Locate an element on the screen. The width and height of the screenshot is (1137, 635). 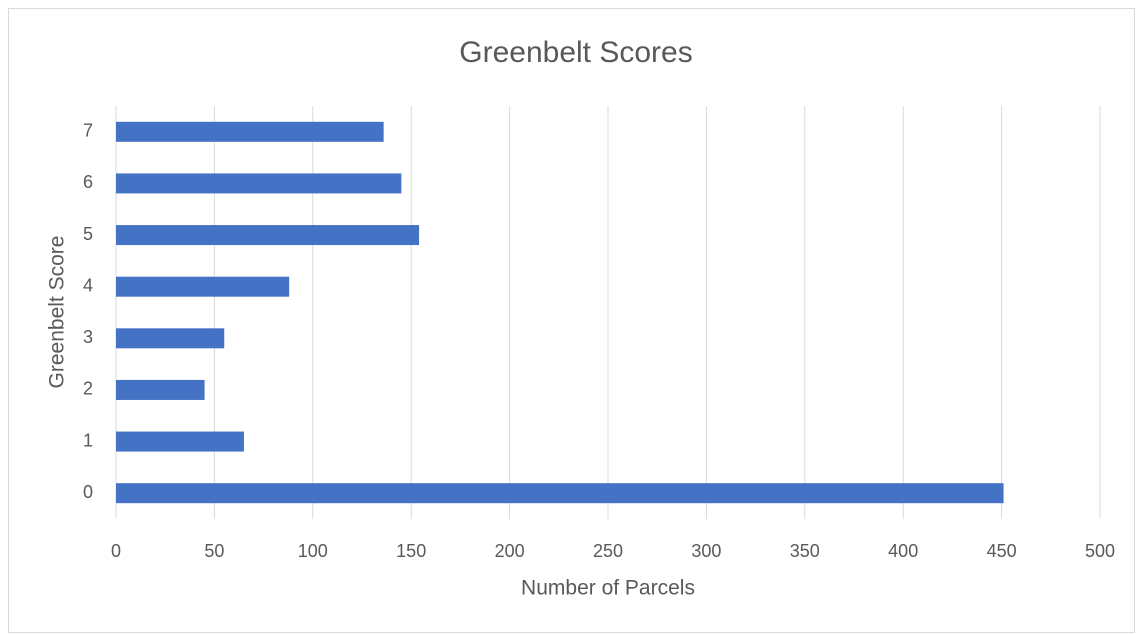
x-tick-label: 400 is located at coordinates (903, 551).